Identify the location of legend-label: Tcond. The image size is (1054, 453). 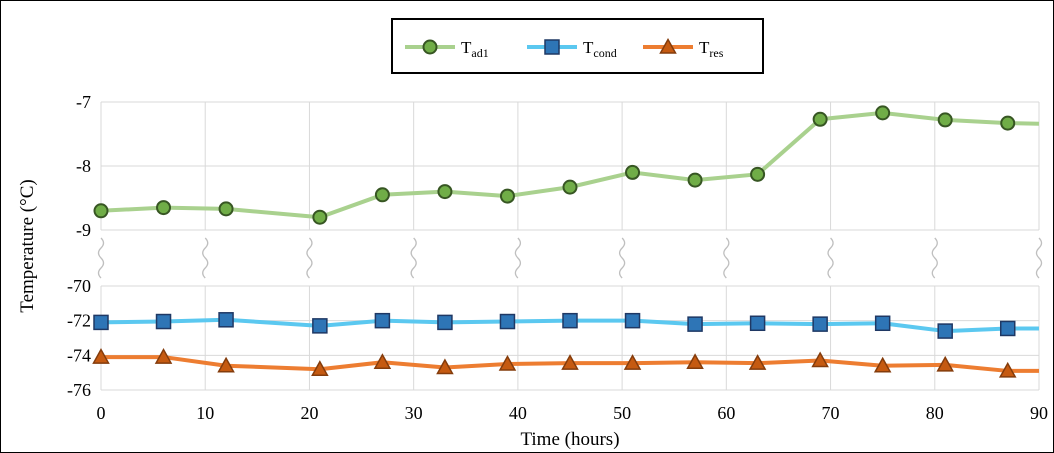
(600, 49).